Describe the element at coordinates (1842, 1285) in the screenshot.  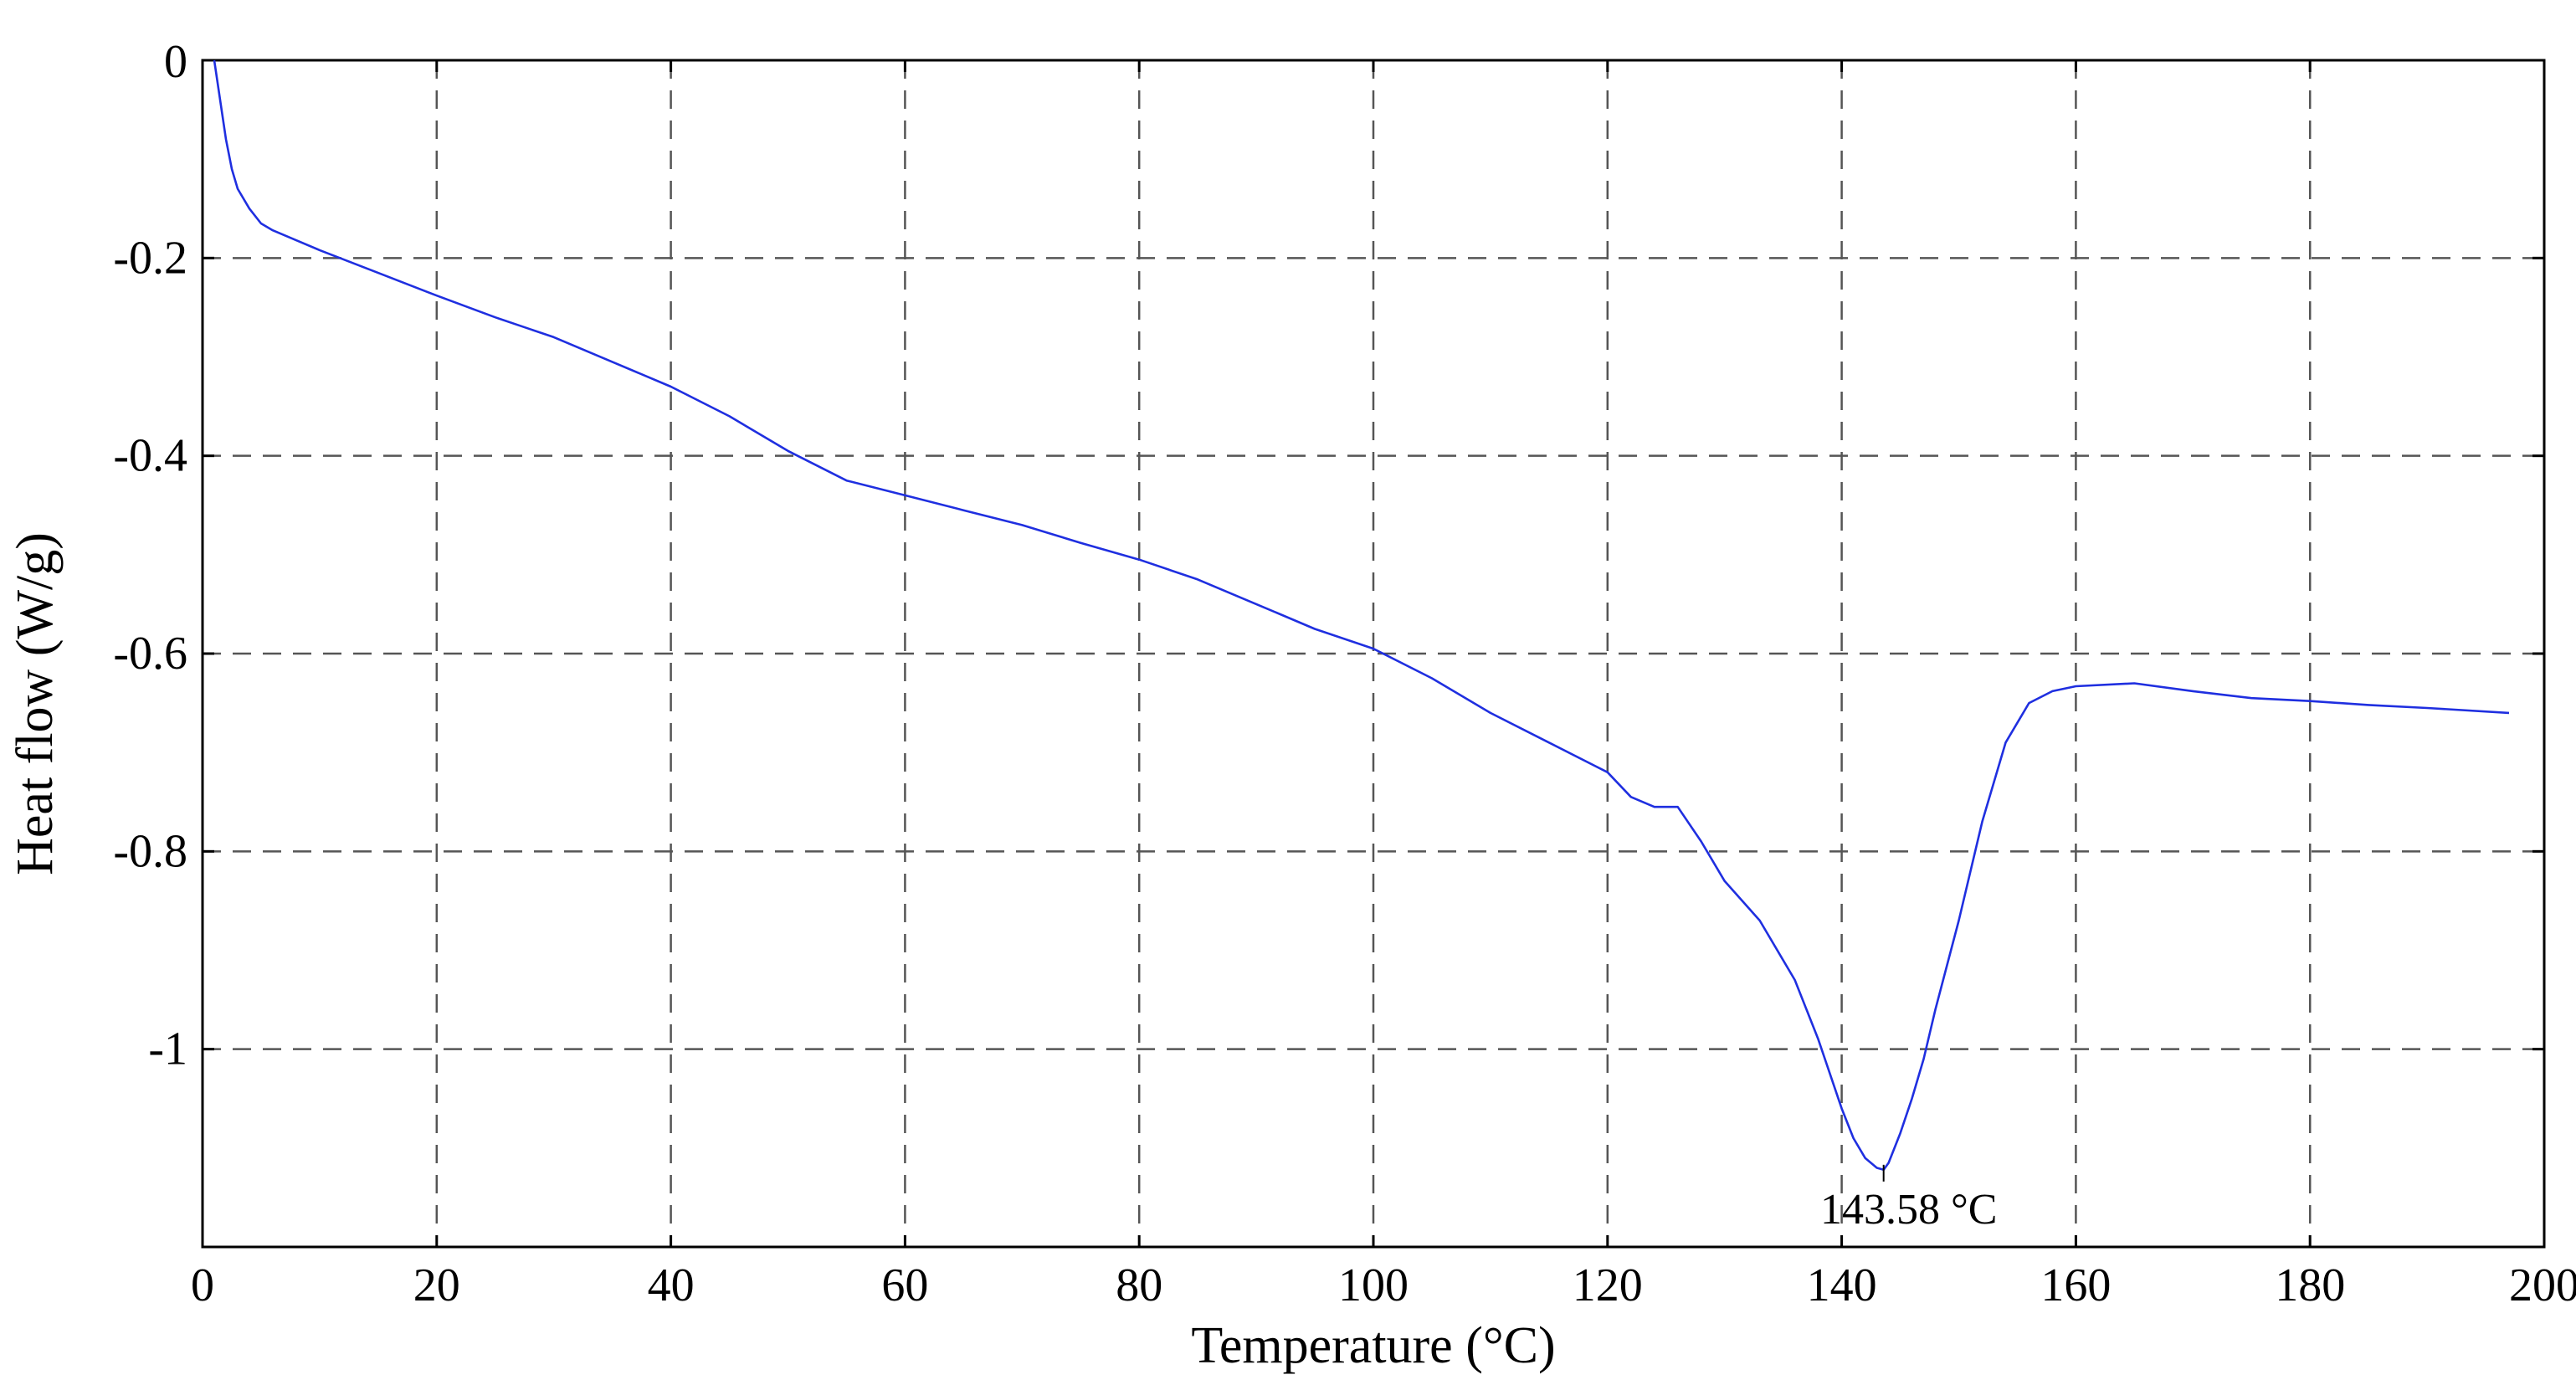
I see `x-tick-label: 140` at that location.